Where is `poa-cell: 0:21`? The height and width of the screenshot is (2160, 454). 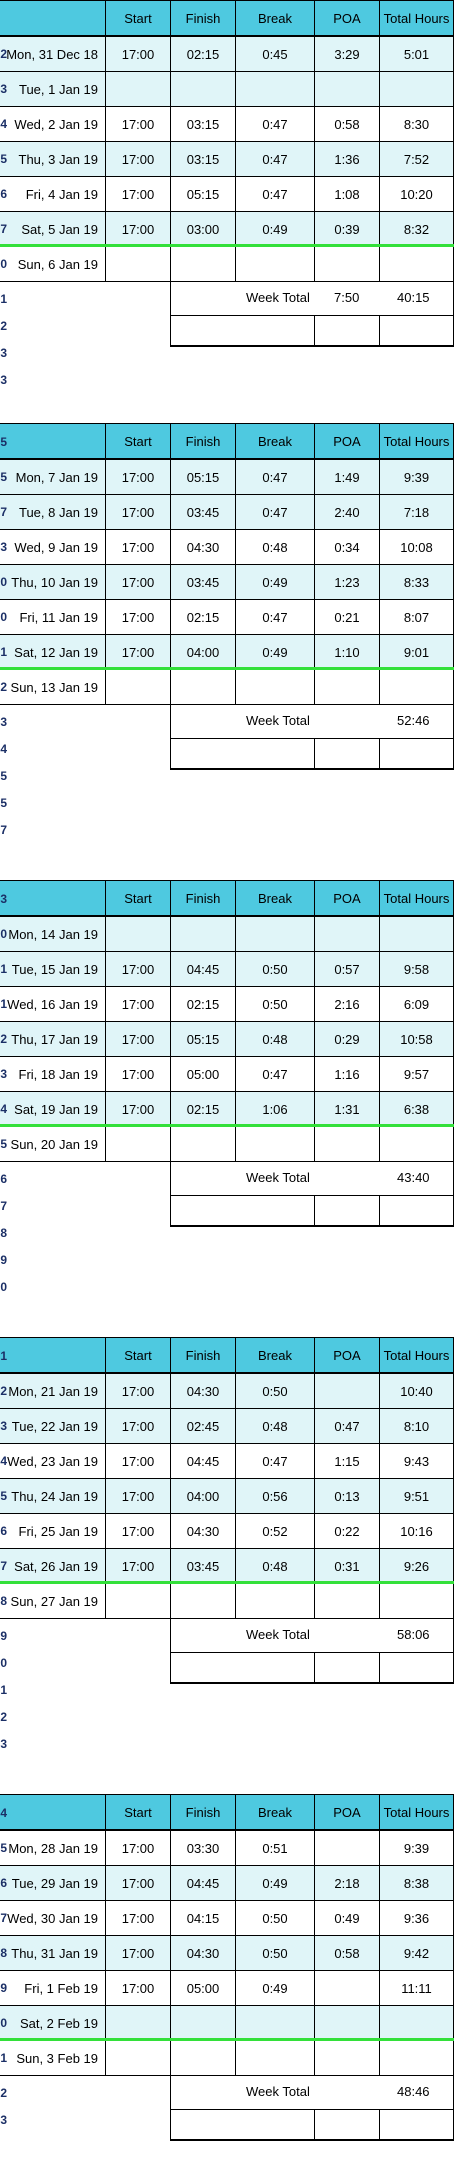 poa-cell: 0:21 is located at coordinates (347, 617).